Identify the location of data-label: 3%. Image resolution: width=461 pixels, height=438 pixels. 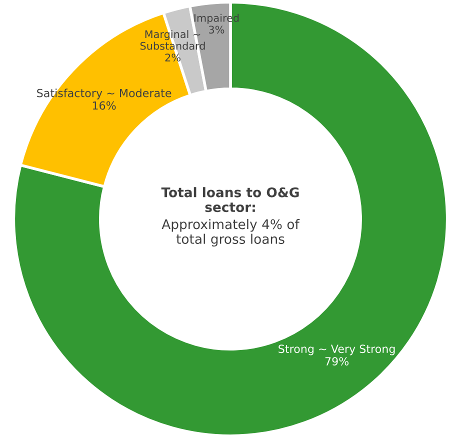
(216, 30).